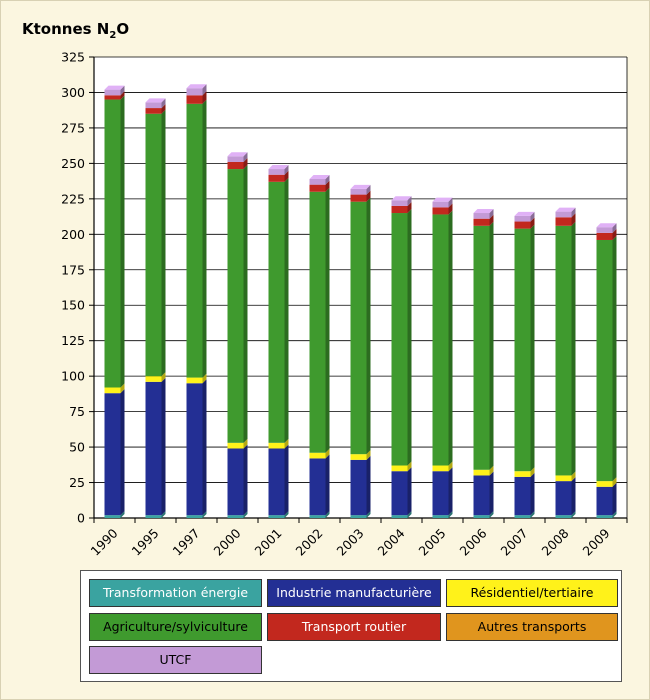  I want to click on y-axis-unit-title: Ktonnes N2O, so click(75, 30).